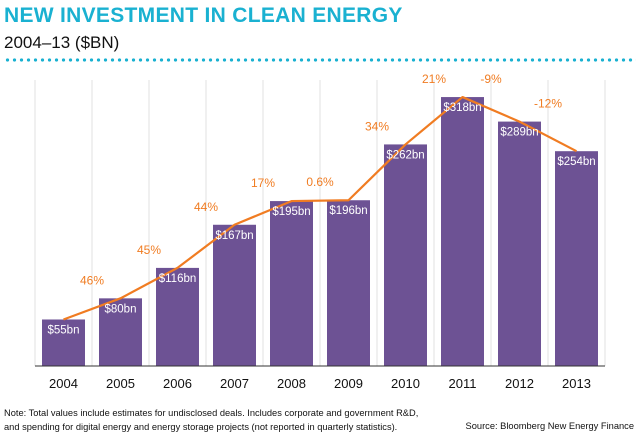 This screenshot has width=640, height=443. Describe the element at coordinates (348, 211) in the screenshot. I see `bar-value-label: $196bn` at that location.